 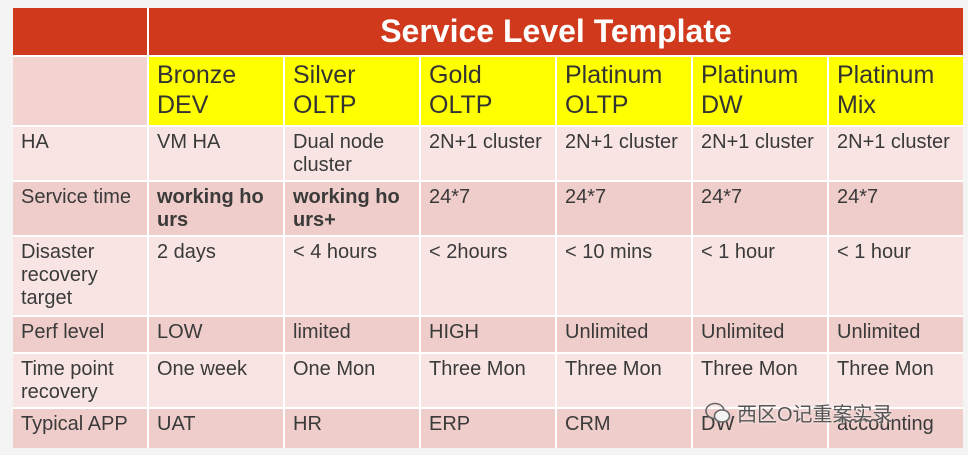 What do you see at coordinates (760, 428) in the screenshot?
I see `table-cell: DW` at bounding box center [760, 428].